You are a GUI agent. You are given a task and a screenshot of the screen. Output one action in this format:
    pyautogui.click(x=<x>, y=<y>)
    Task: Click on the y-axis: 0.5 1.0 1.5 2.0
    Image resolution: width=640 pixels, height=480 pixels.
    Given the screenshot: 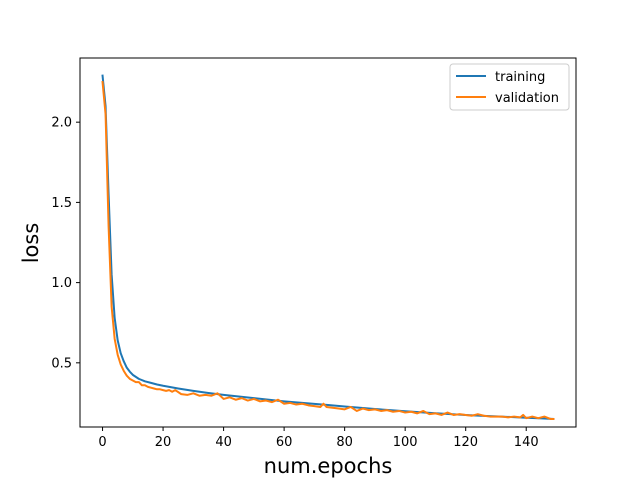 What is the action you would take?
    pyautogui.click(x=65, y=243)
    